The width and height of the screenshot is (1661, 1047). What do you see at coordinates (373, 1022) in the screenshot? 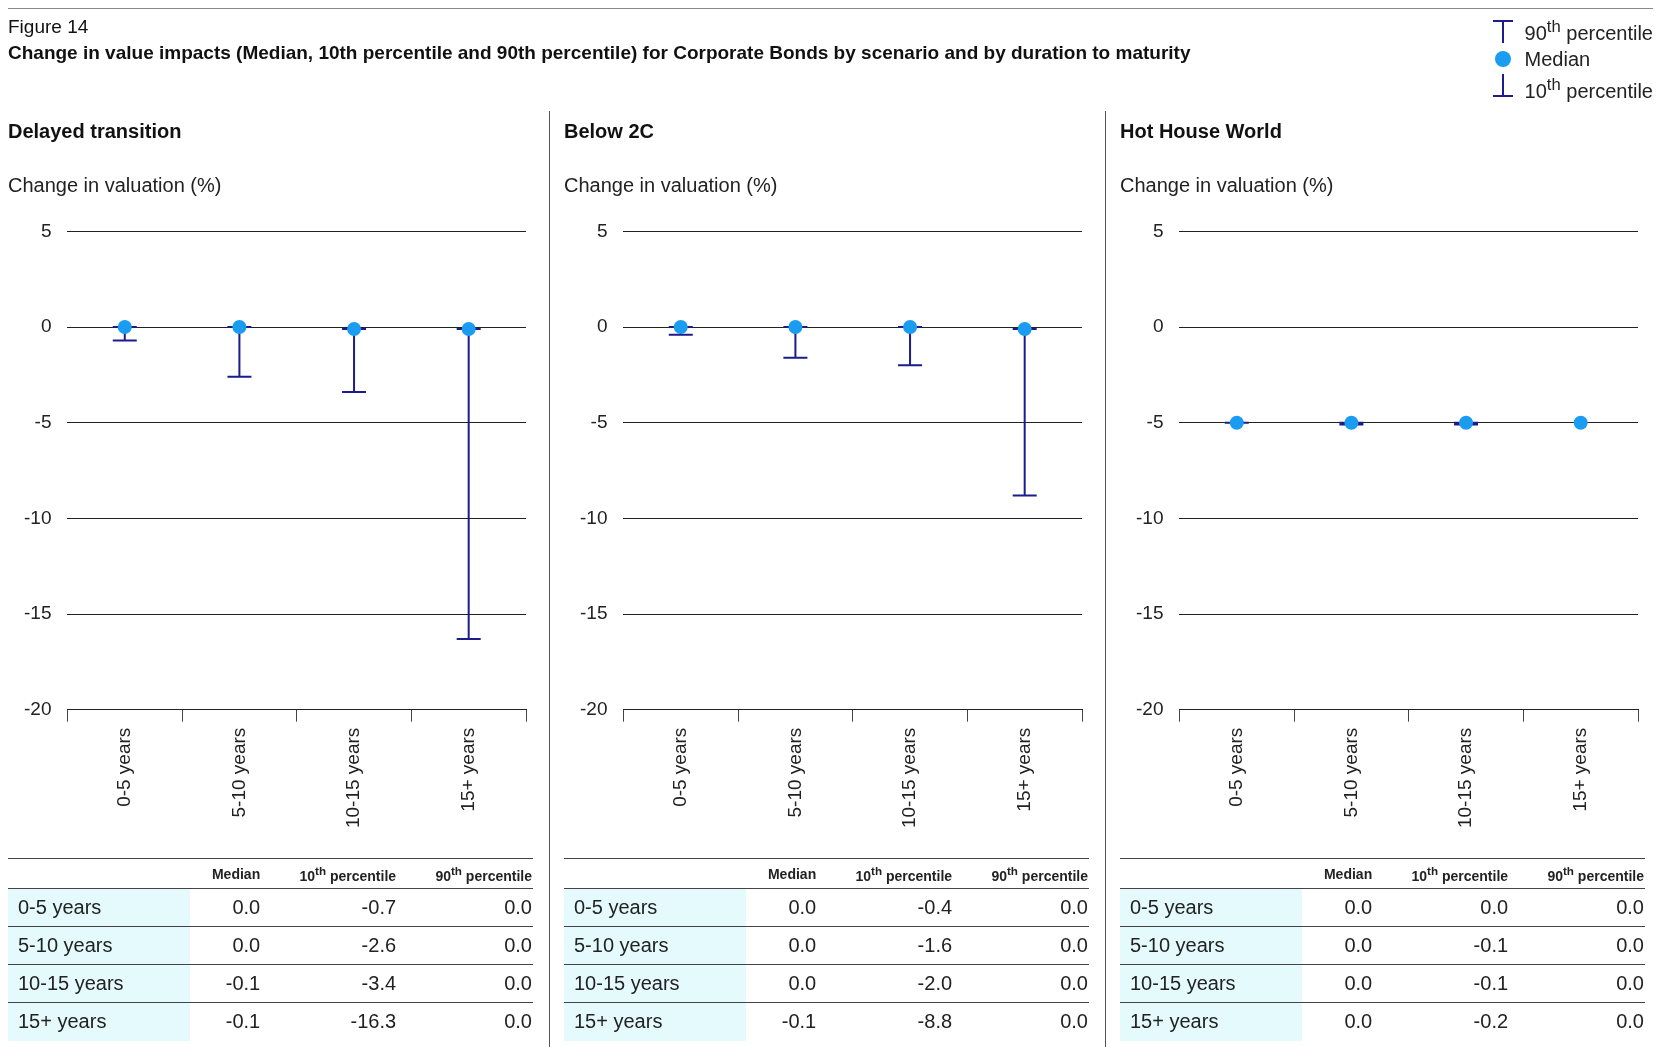
I see `text: -16.3` at bounding box center [373, 1022].